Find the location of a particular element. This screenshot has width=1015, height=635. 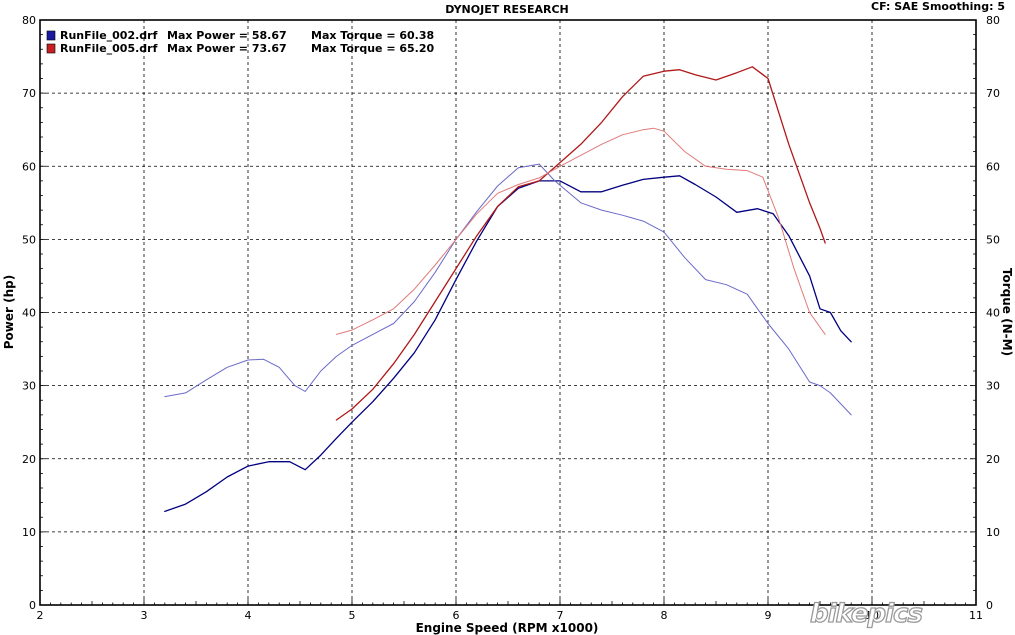

y2-tick-label: 60 is located at coordinates (993, 166).